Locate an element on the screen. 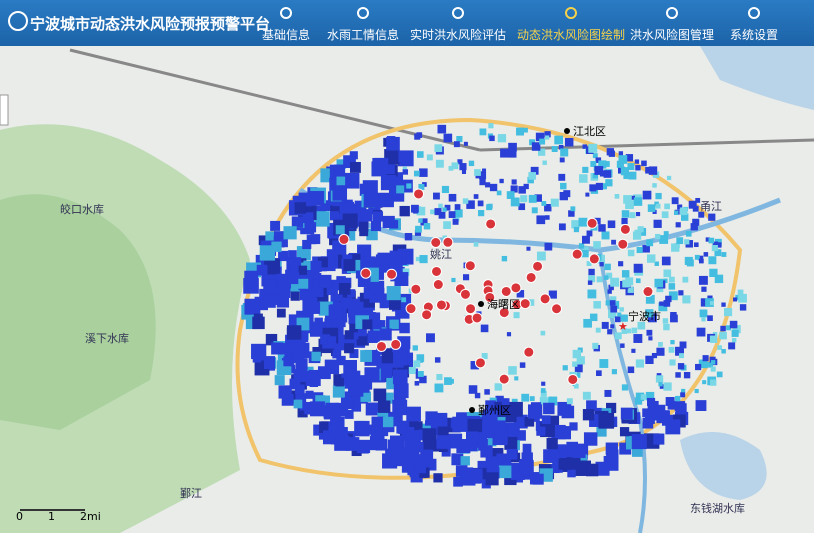 Image resolution: width=814 pixels, height=533 pixels. river-label: 鄞江 is located at coordinates (191, 493).